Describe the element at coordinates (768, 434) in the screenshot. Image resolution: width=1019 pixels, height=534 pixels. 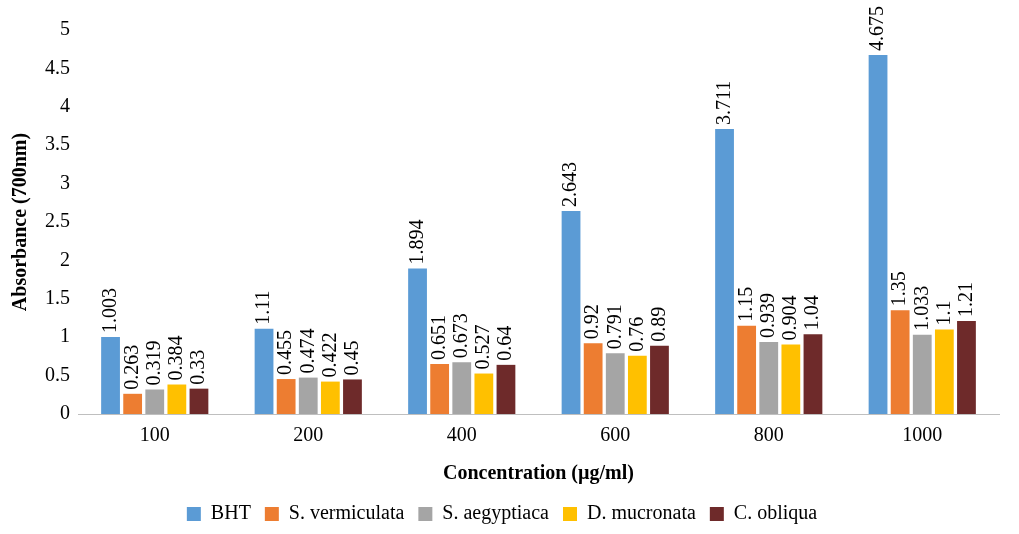
I see `x-tick-label: 800` at that location.